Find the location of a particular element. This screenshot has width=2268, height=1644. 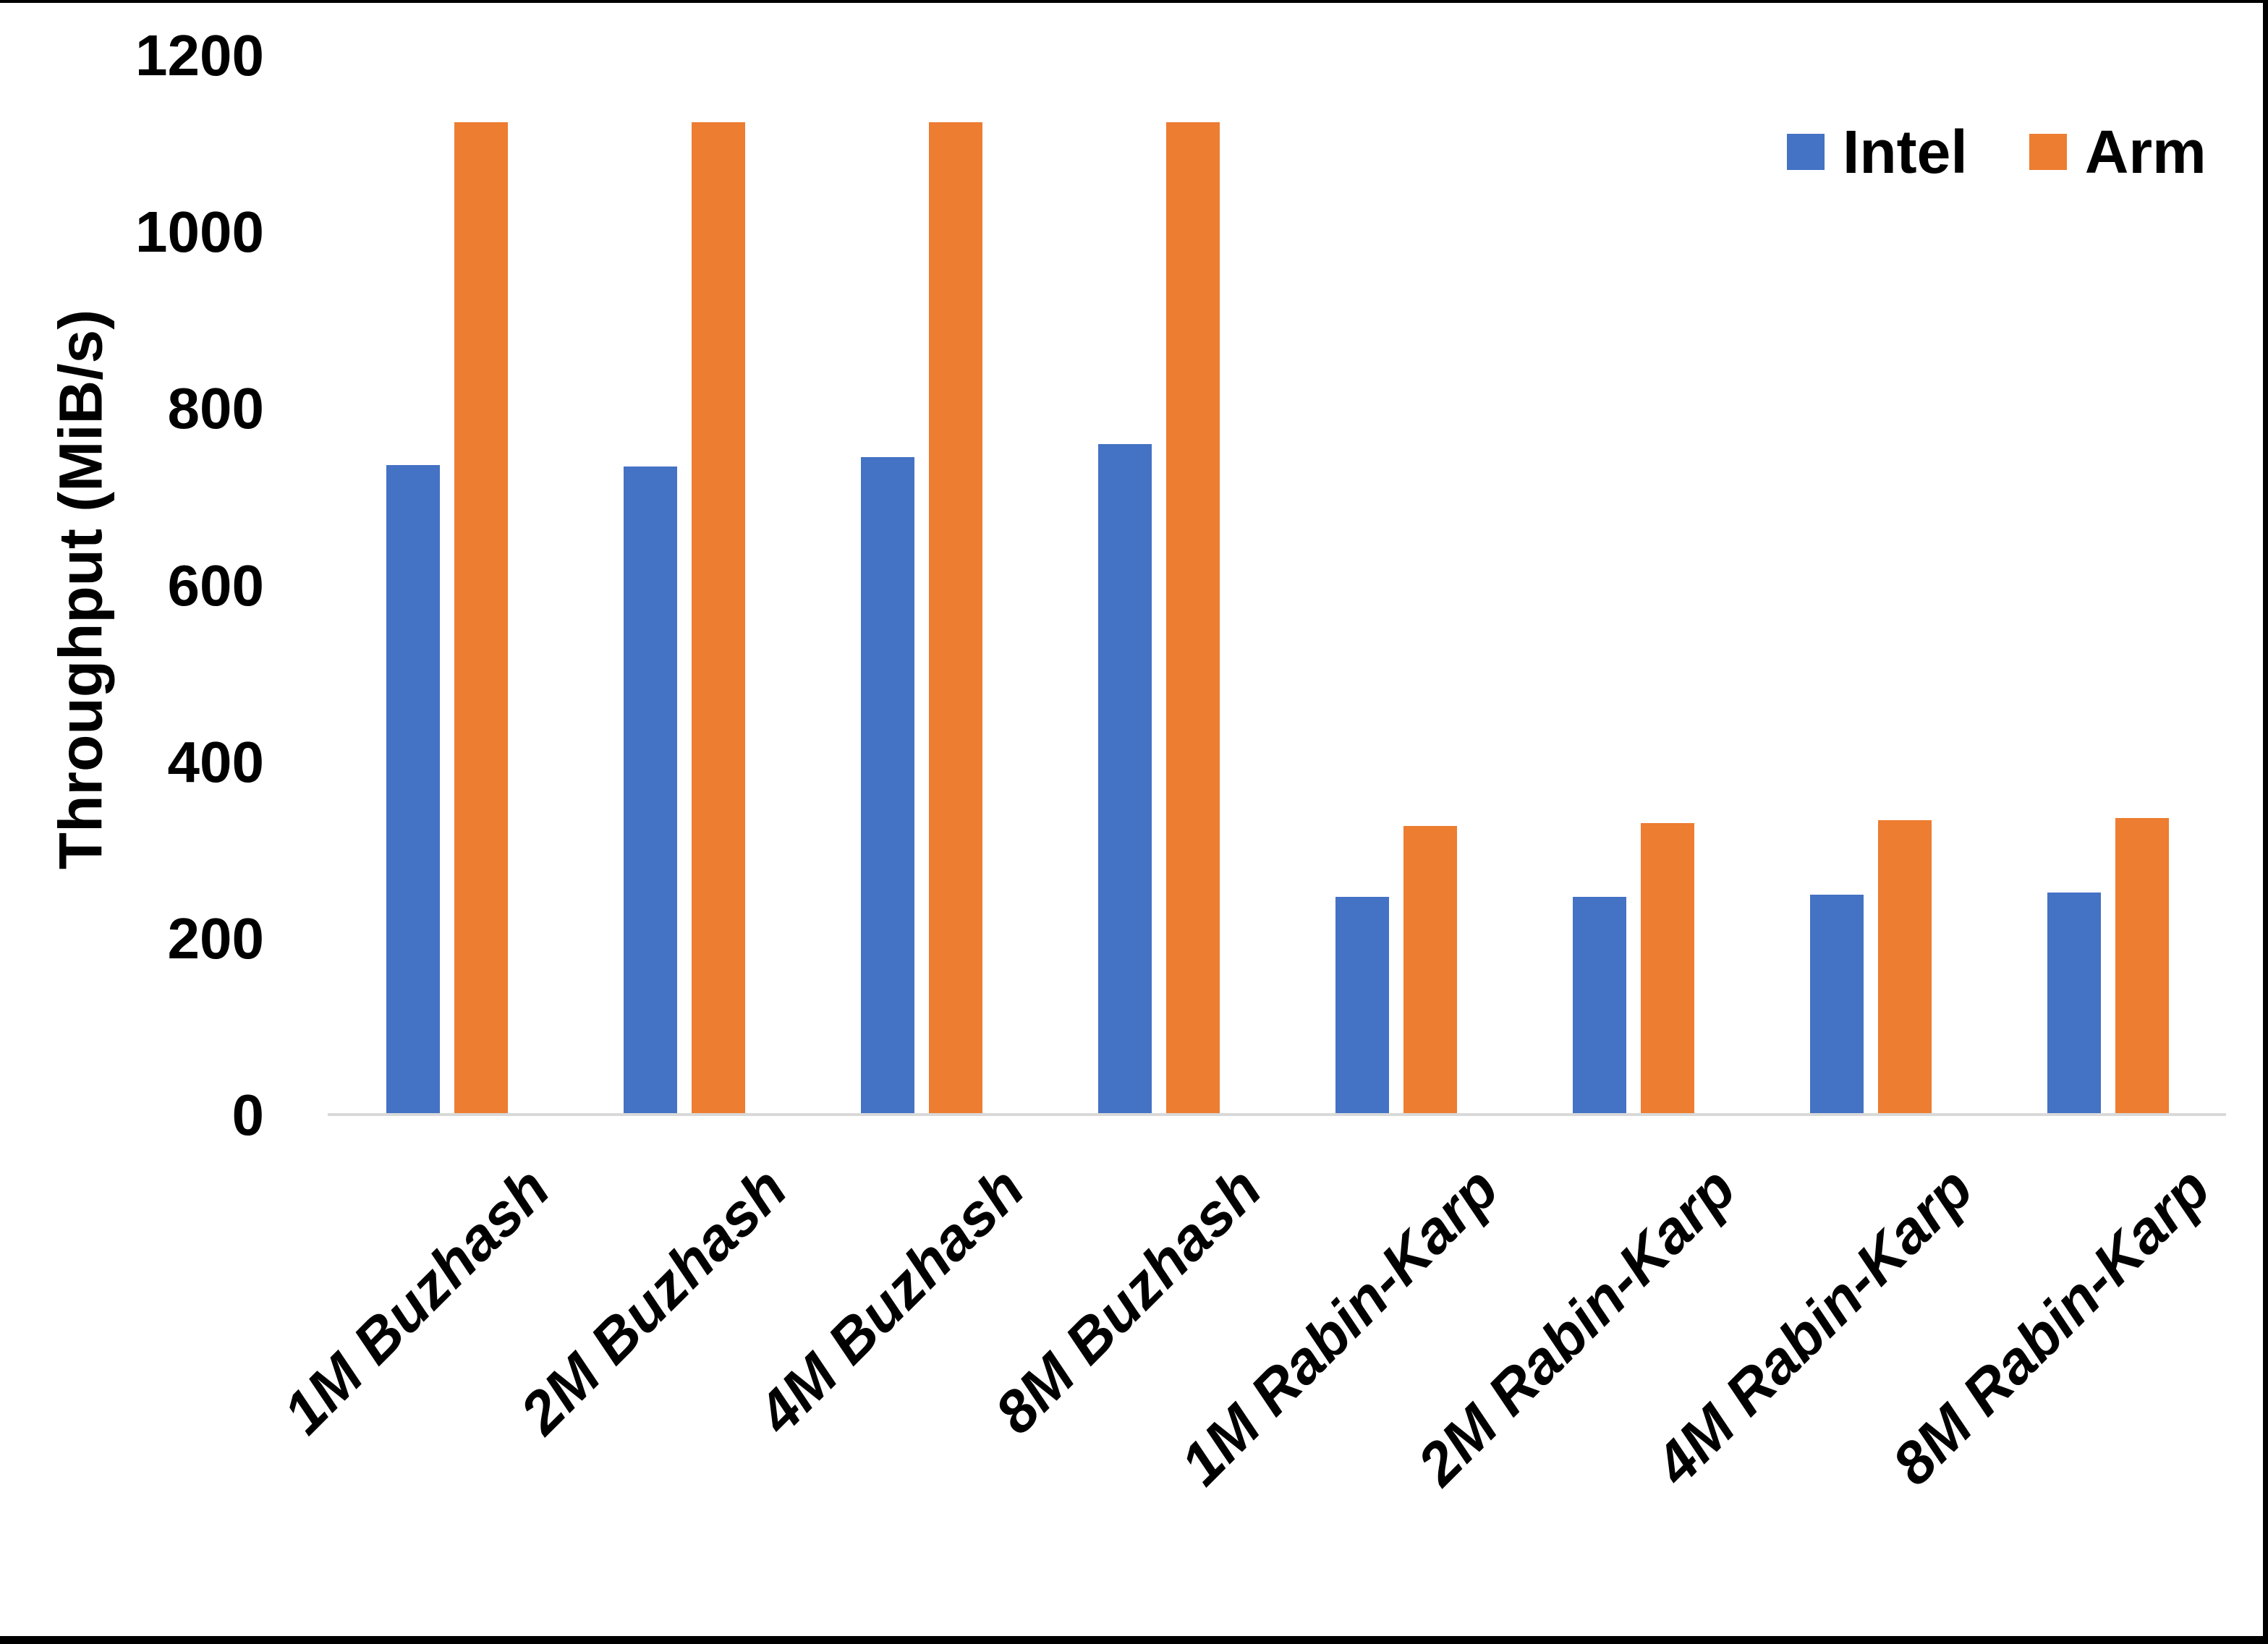

legend-swatch-arm is located at coordinates (2048, 152).